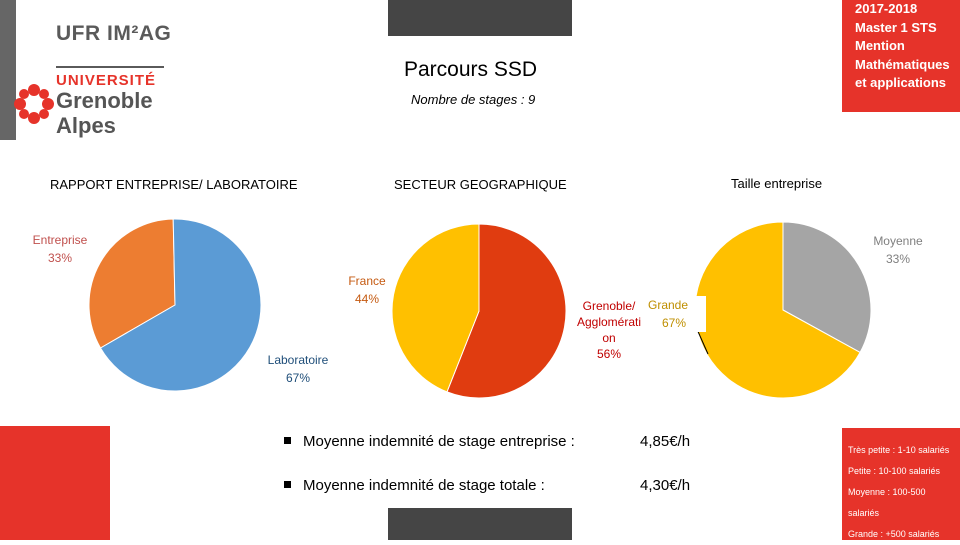 The height and width of the screenshot is (545, 960). I want to click on slice-label-laboratoire: Laboratoire 67%, so click(298, 369).